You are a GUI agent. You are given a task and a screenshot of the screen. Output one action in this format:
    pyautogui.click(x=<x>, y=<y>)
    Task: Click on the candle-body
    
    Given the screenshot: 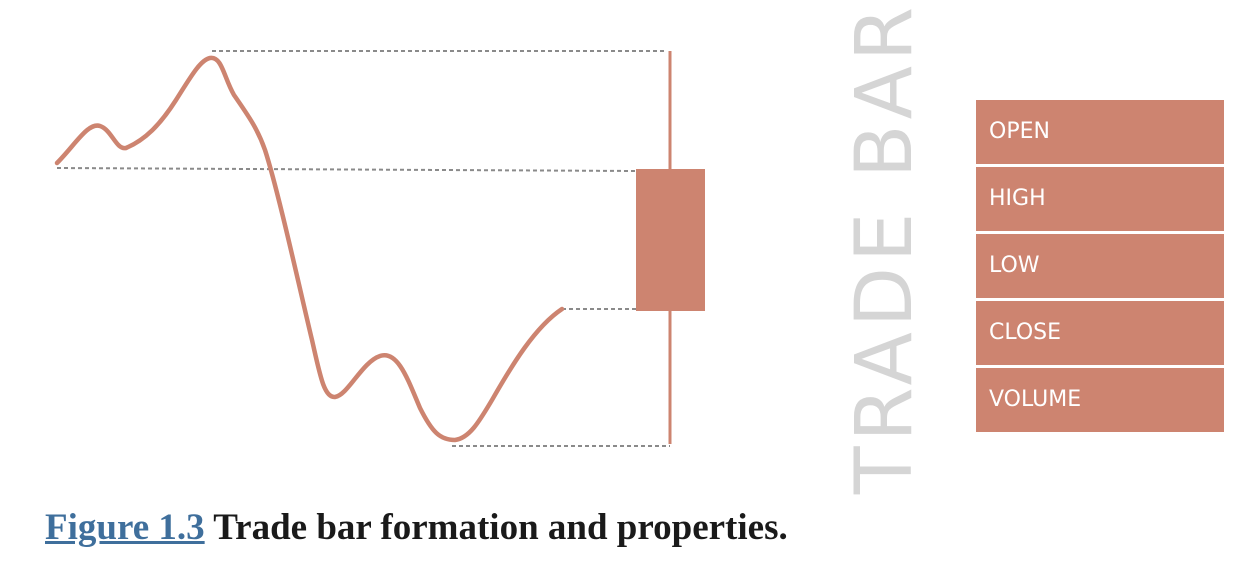 What is the action you would take?
    pyautogui.click(x=670, y=240)
    